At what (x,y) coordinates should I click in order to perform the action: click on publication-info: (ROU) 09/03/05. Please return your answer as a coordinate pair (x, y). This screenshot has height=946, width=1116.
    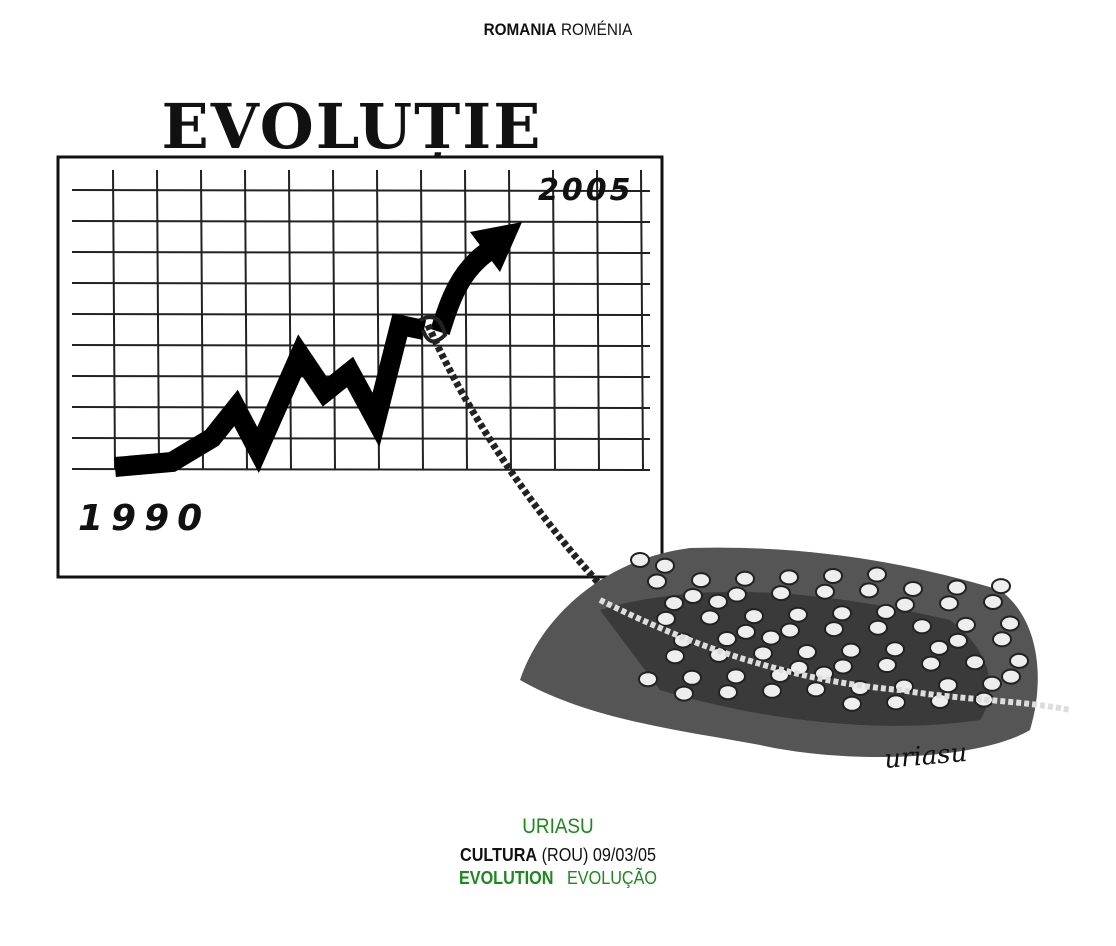
    Looking at the image, I should click on (598, 855).